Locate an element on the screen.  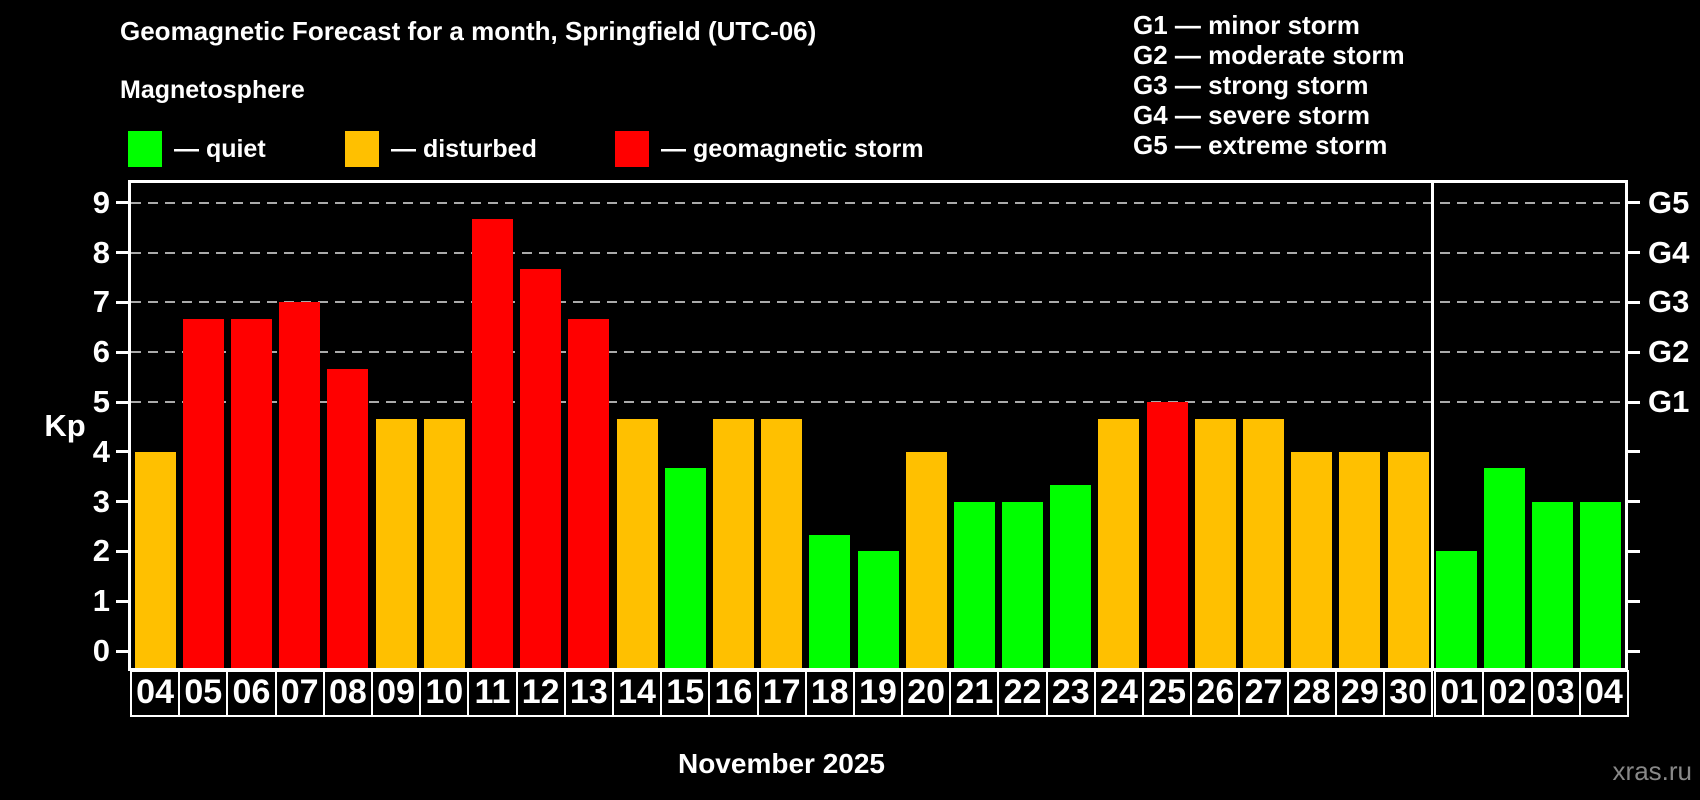
day-cell: 26 is located at coordinates (1215, 693).